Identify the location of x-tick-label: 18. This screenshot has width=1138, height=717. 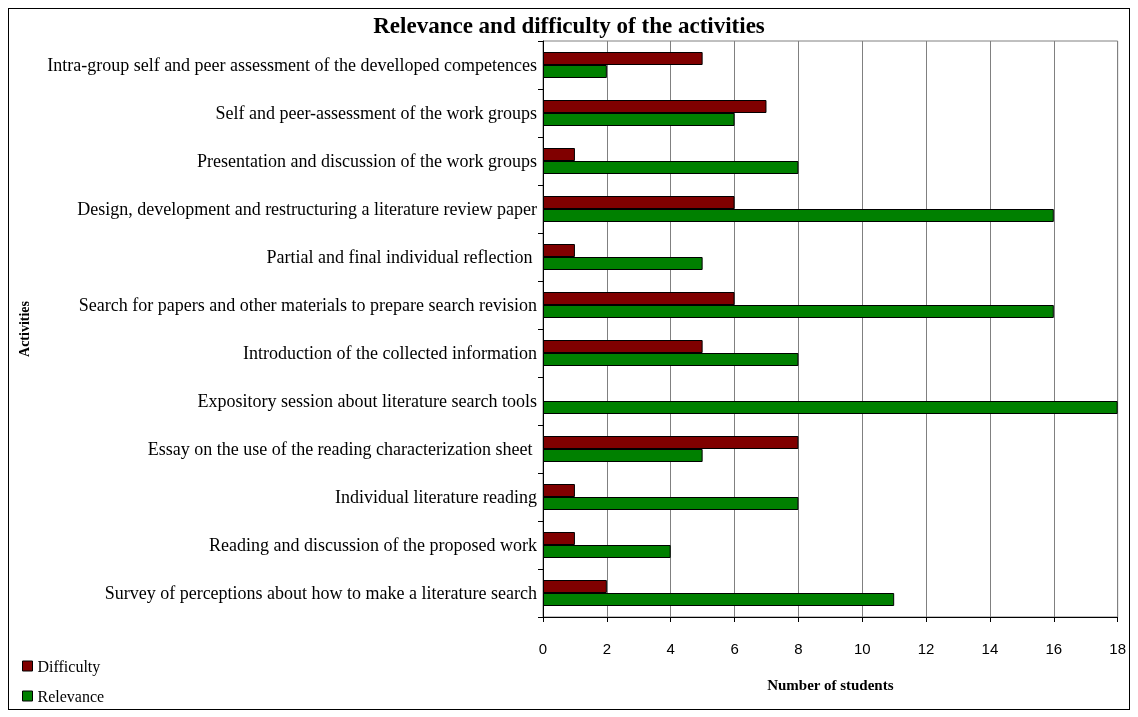
(1117, 648).